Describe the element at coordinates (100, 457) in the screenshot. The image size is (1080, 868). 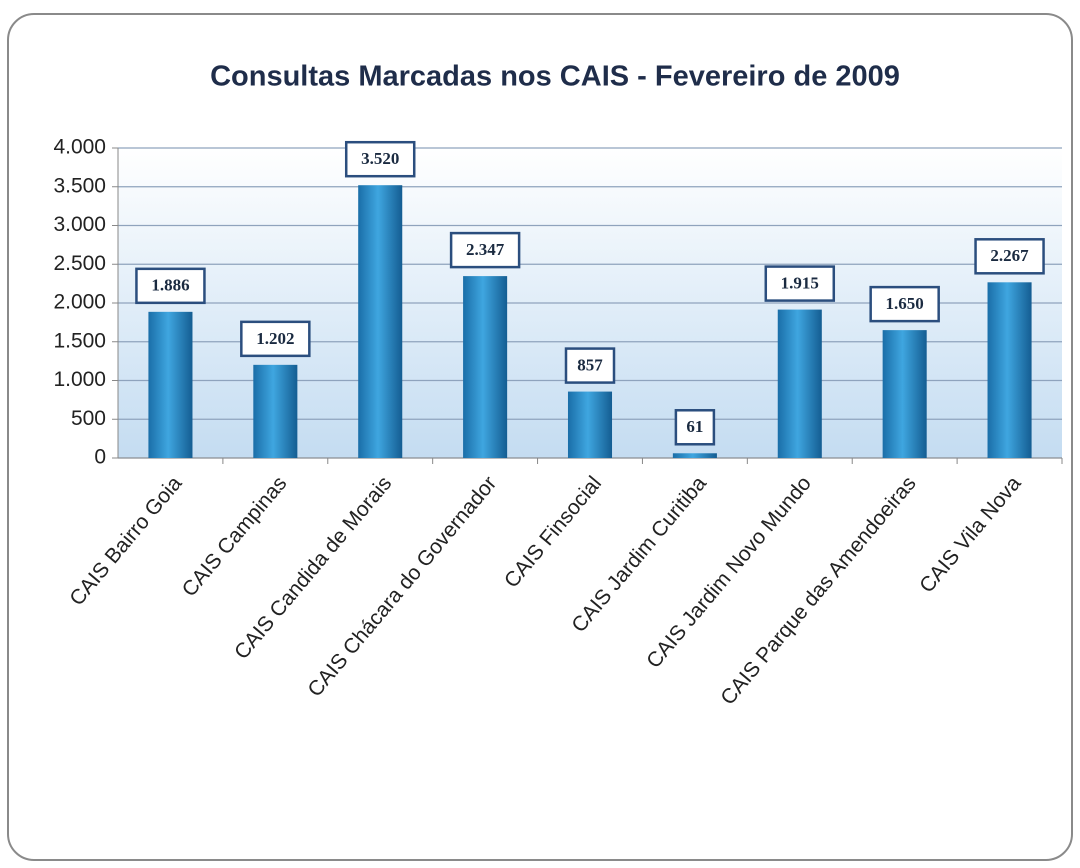
I see `y-tick-label: 0` at that location.